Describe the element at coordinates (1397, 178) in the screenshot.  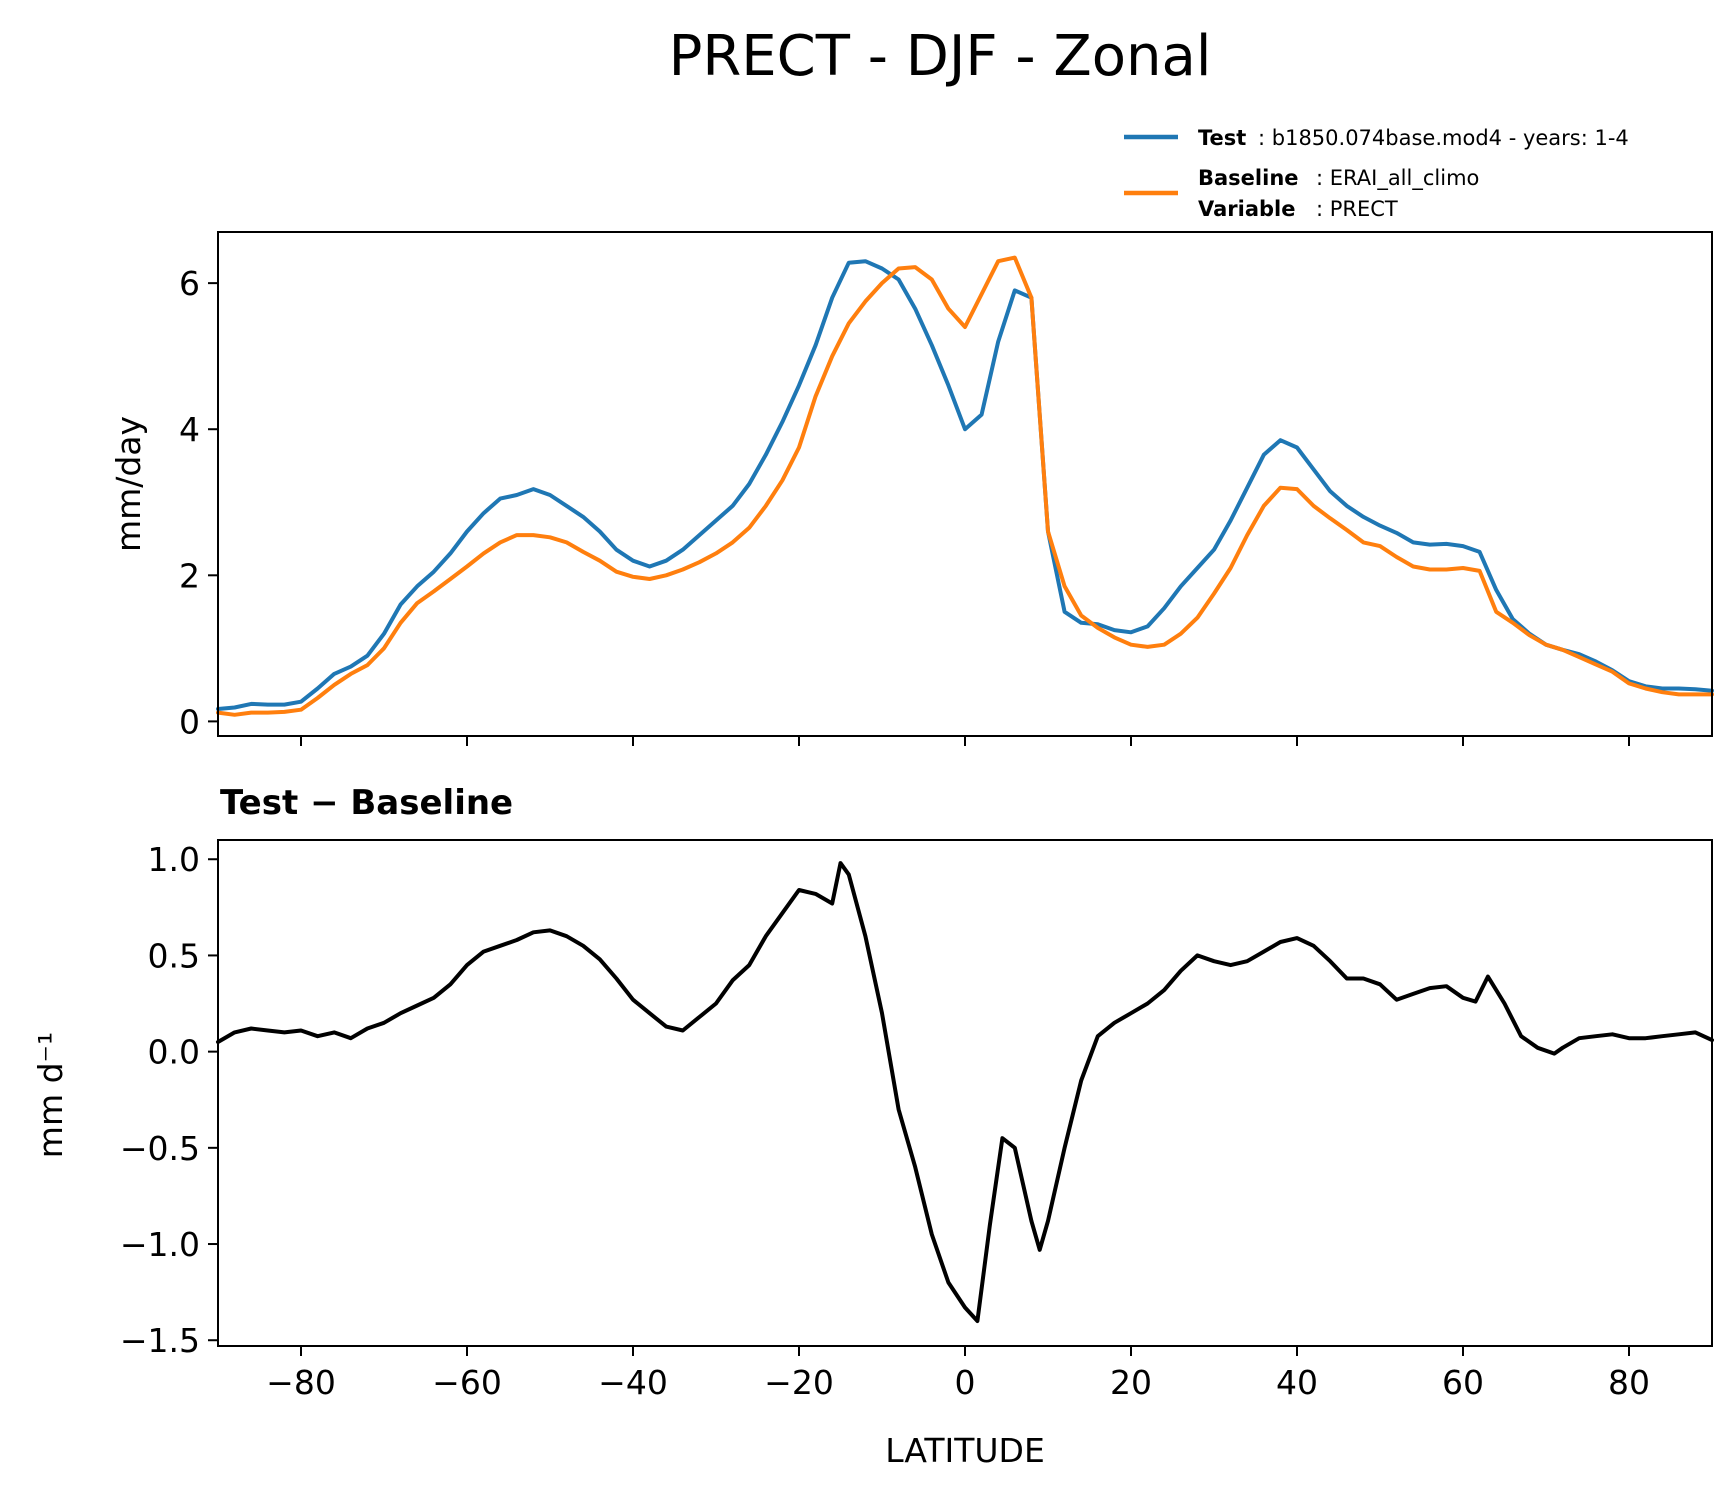
I see `legend-baseline-value: : ERAI_all_climo` at that location.